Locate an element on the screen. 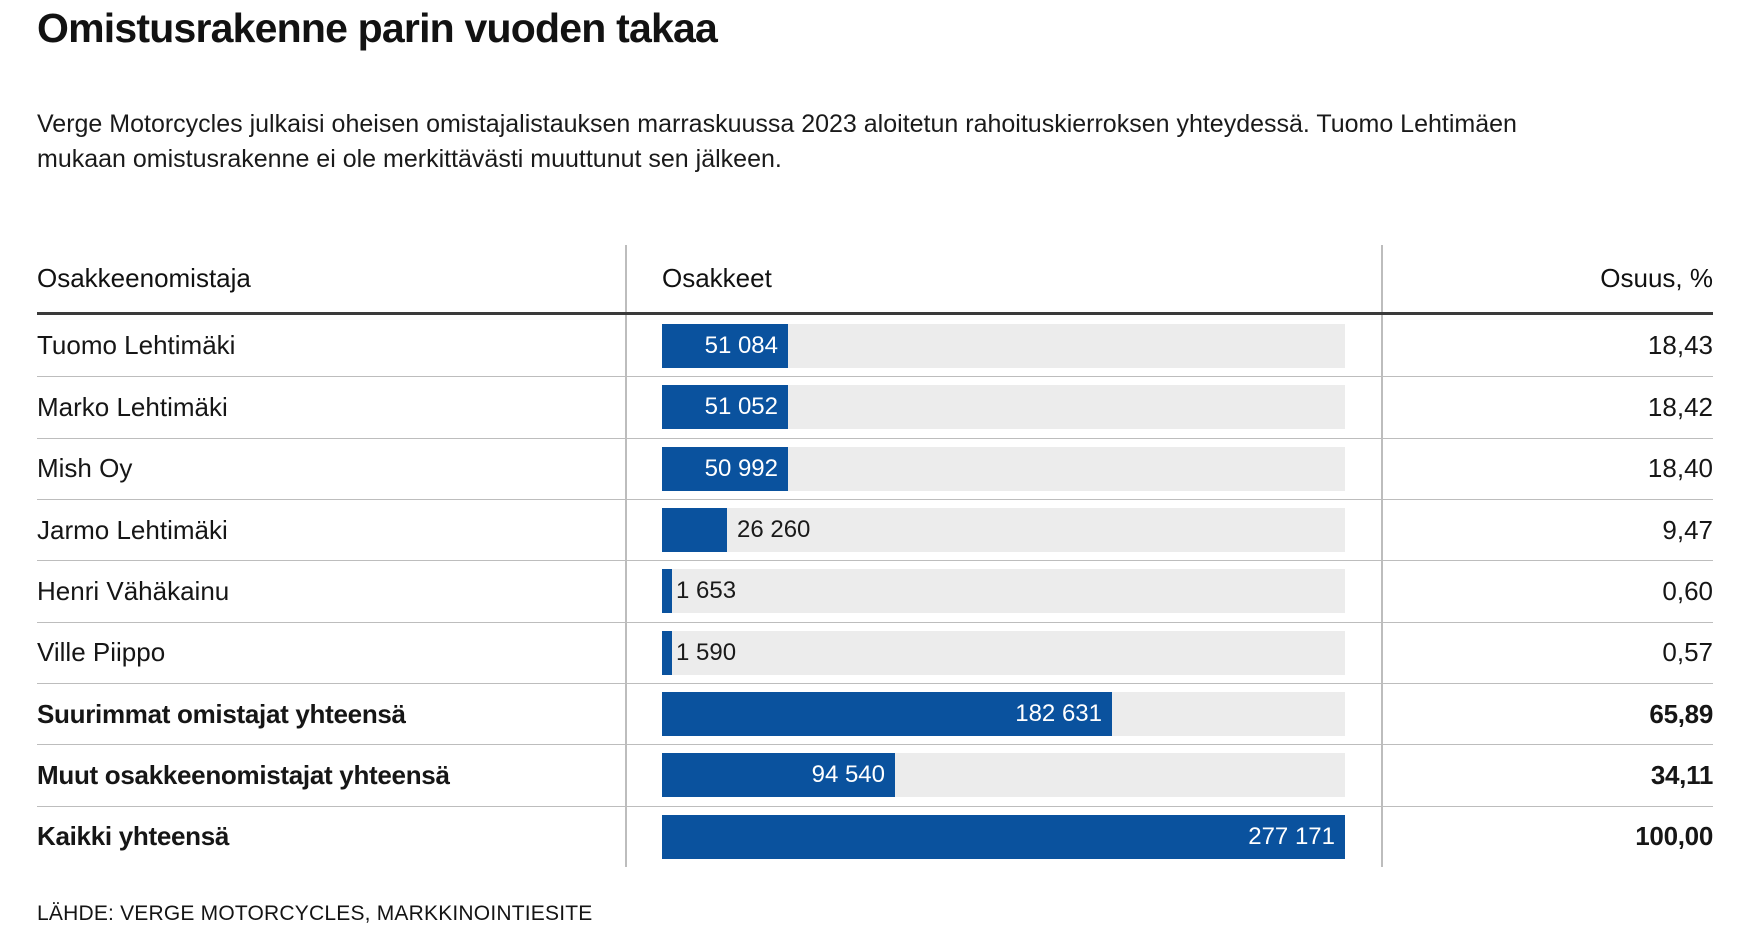 The height and width of the screenshot is (943, 1759). shares-value-label: 94 540 is located at coordinates (848, 775).